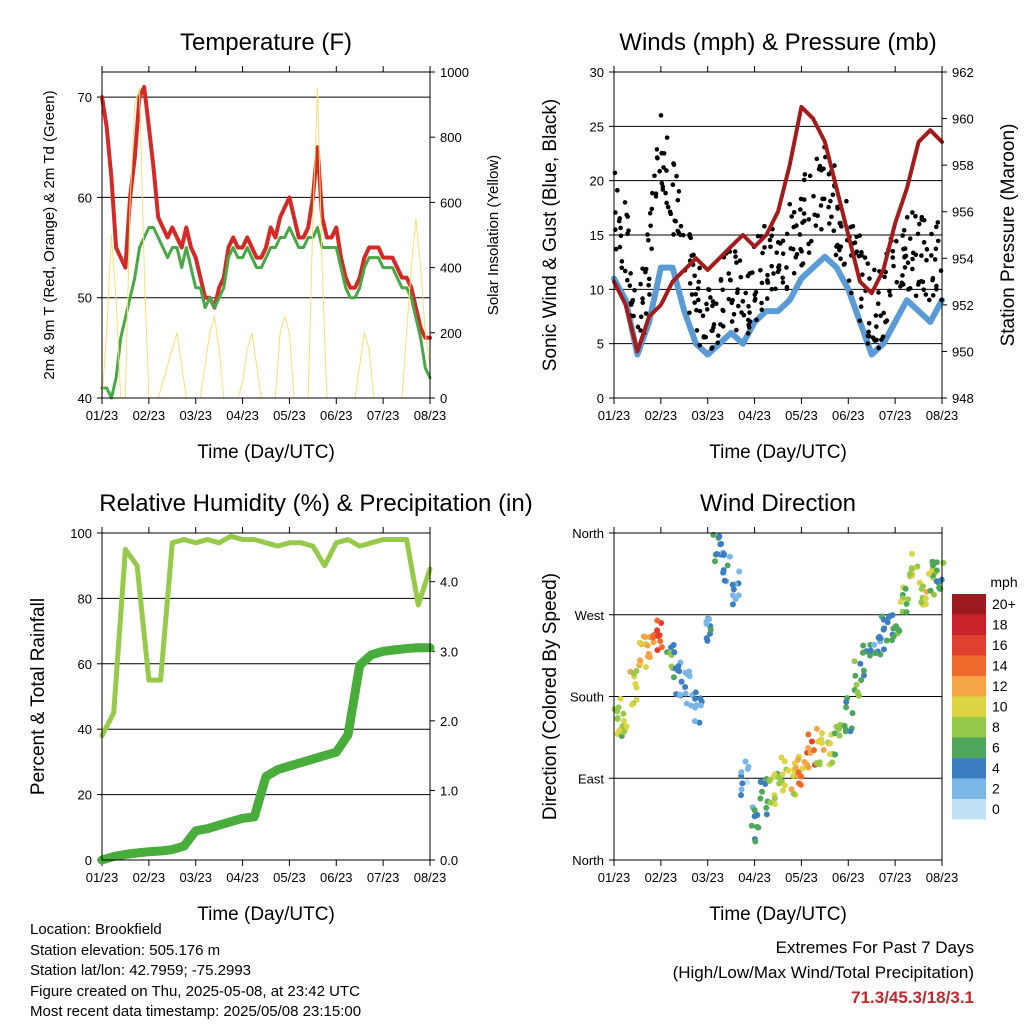  What do you see at coordinates (85, 398) in the screenshot?
I see `temperature-ytick-label: 40` at bounding box center [85, 398].